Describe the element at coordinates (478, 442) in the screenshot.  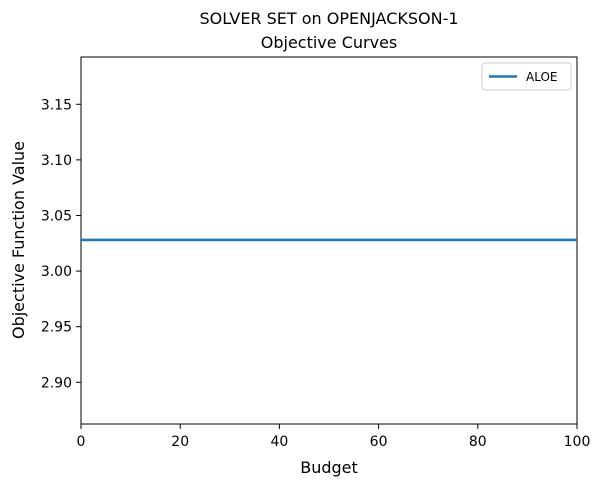
I see `x-tick-label: 80` at that location.